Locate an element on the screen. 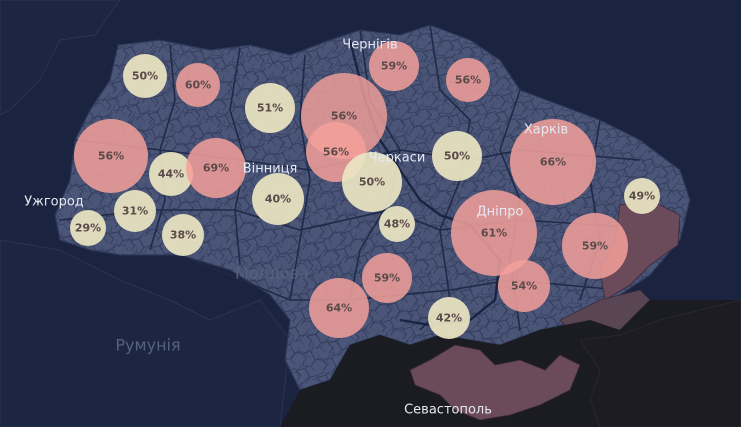 The image size is (741, 427). city-label-cherkasy: Черкаси is located at coordinates (397, 158).